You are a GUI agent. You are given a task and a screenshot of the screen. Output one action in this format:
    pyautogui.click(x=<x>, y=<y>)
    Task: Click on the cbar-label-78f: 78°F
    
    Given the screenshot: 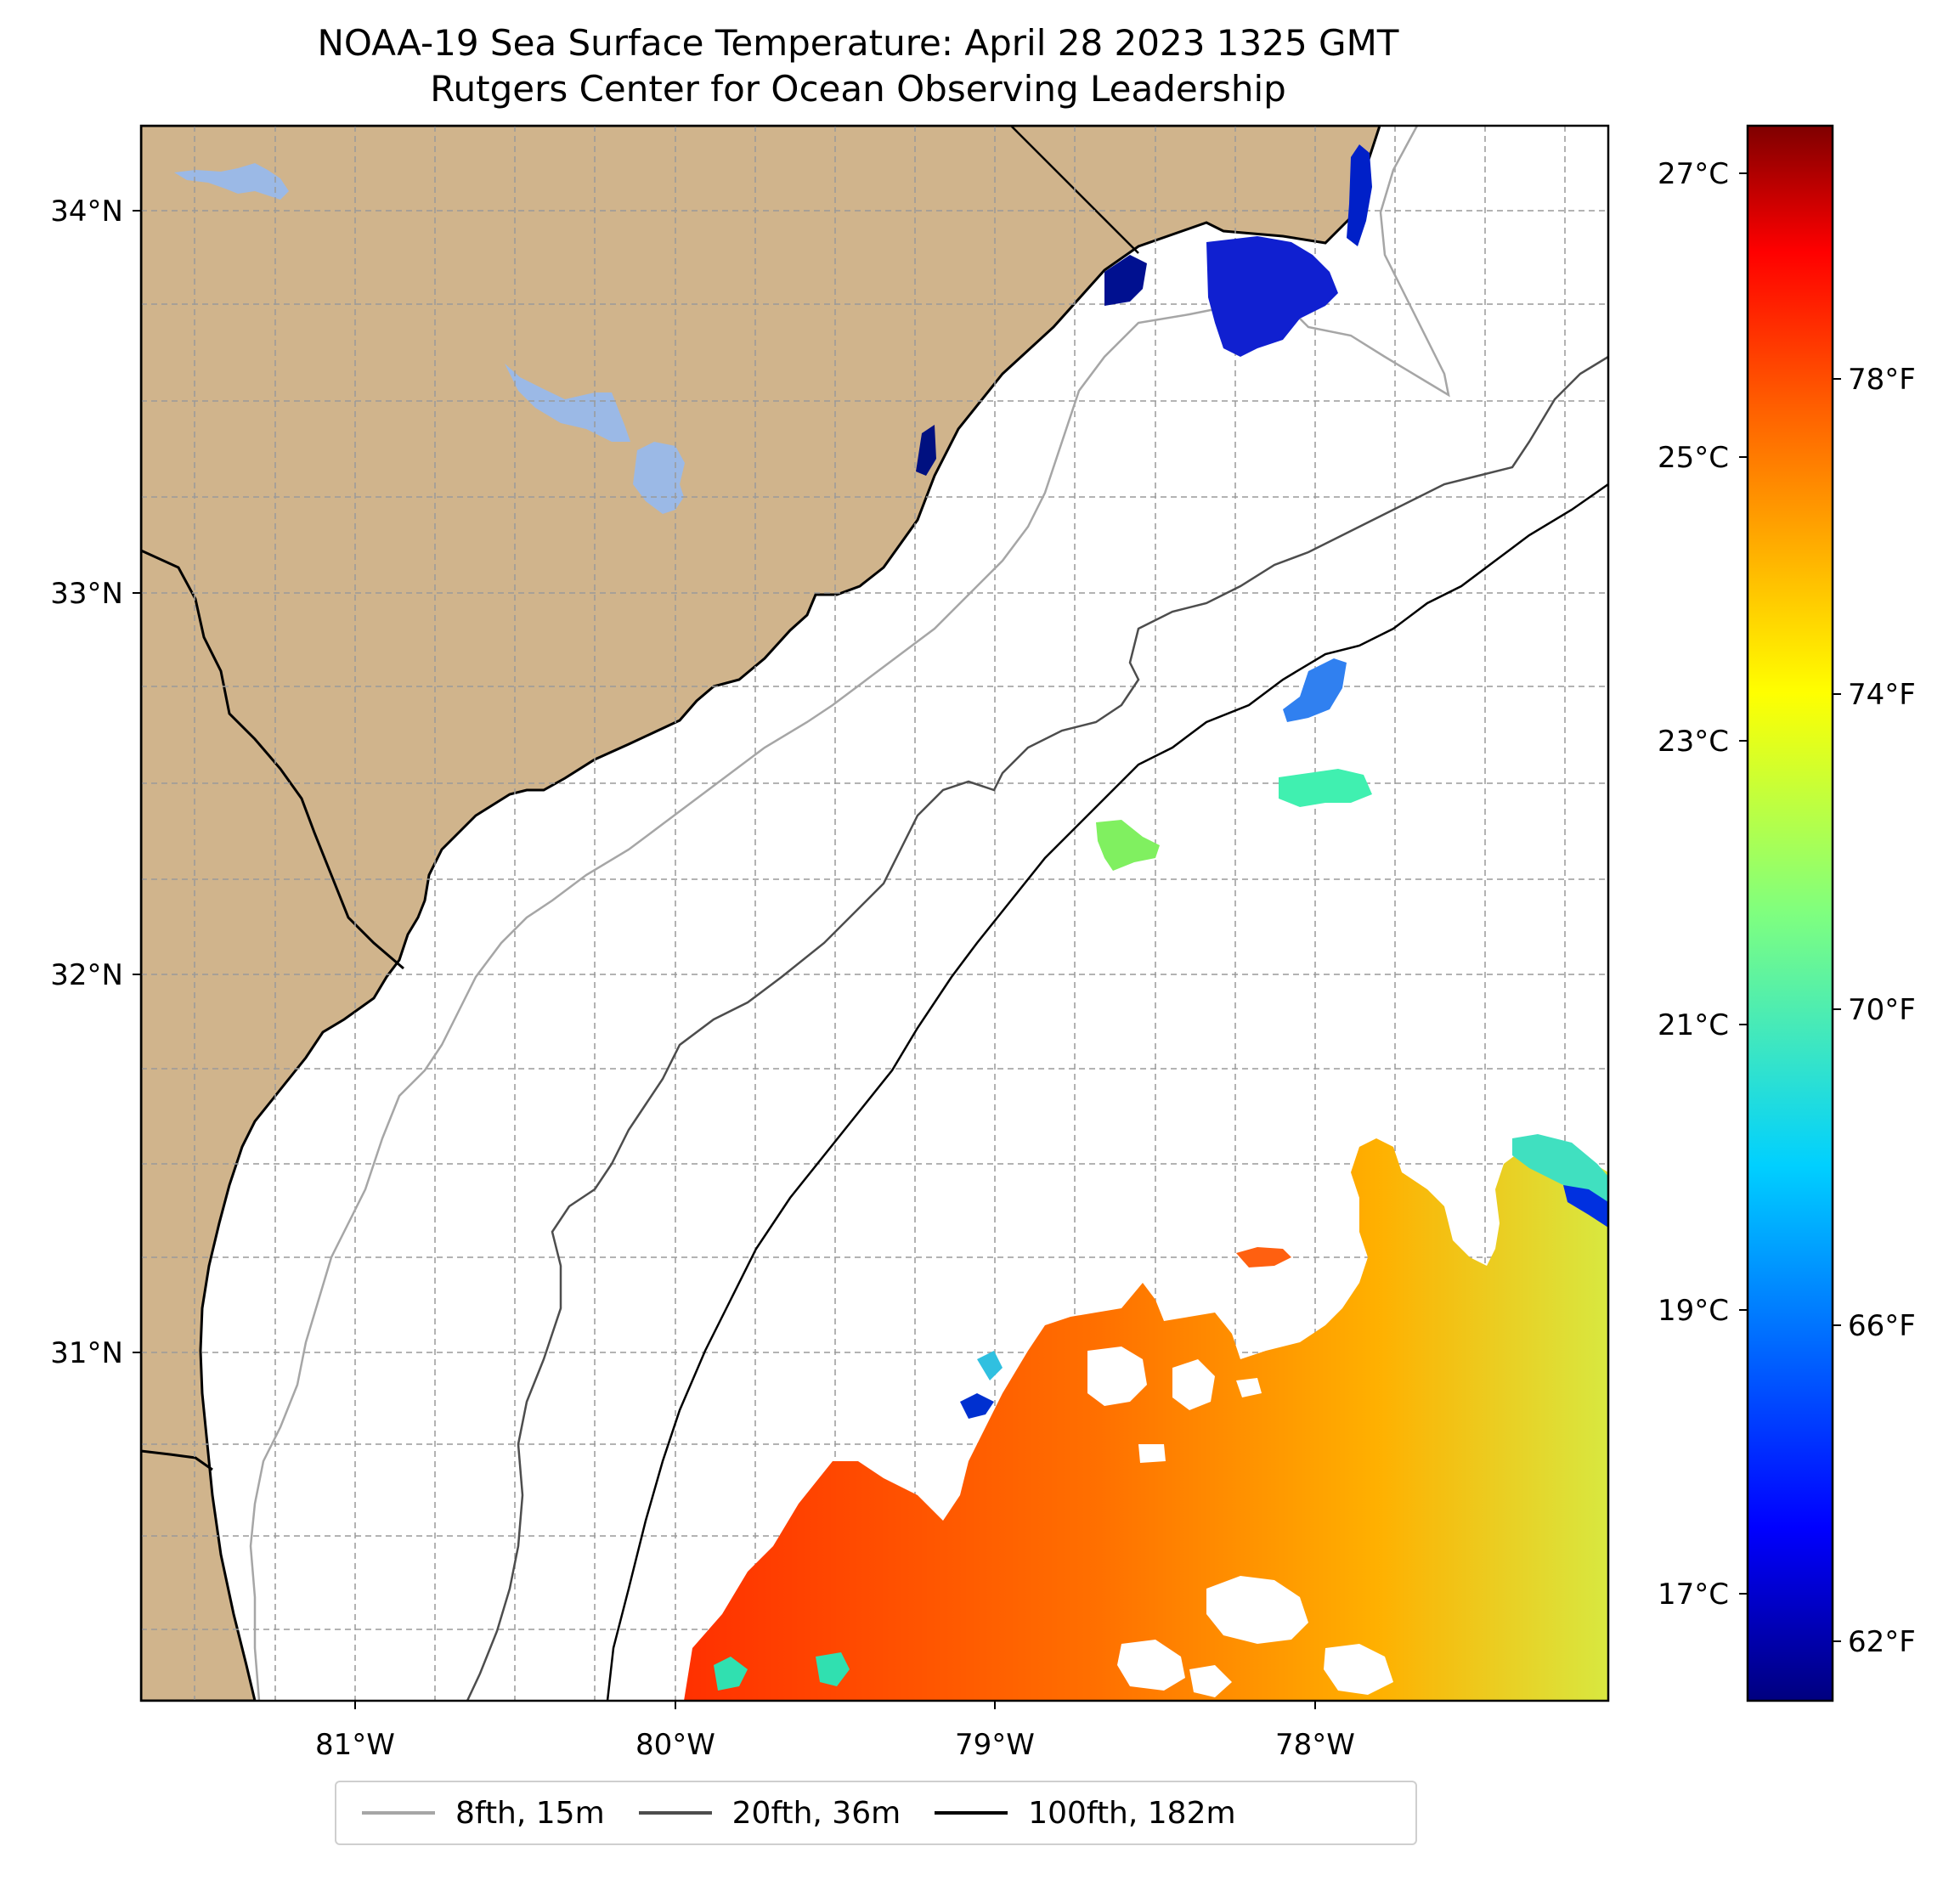 What is the action you would take?
    pyautogui.click(x=1882, y=380)
    